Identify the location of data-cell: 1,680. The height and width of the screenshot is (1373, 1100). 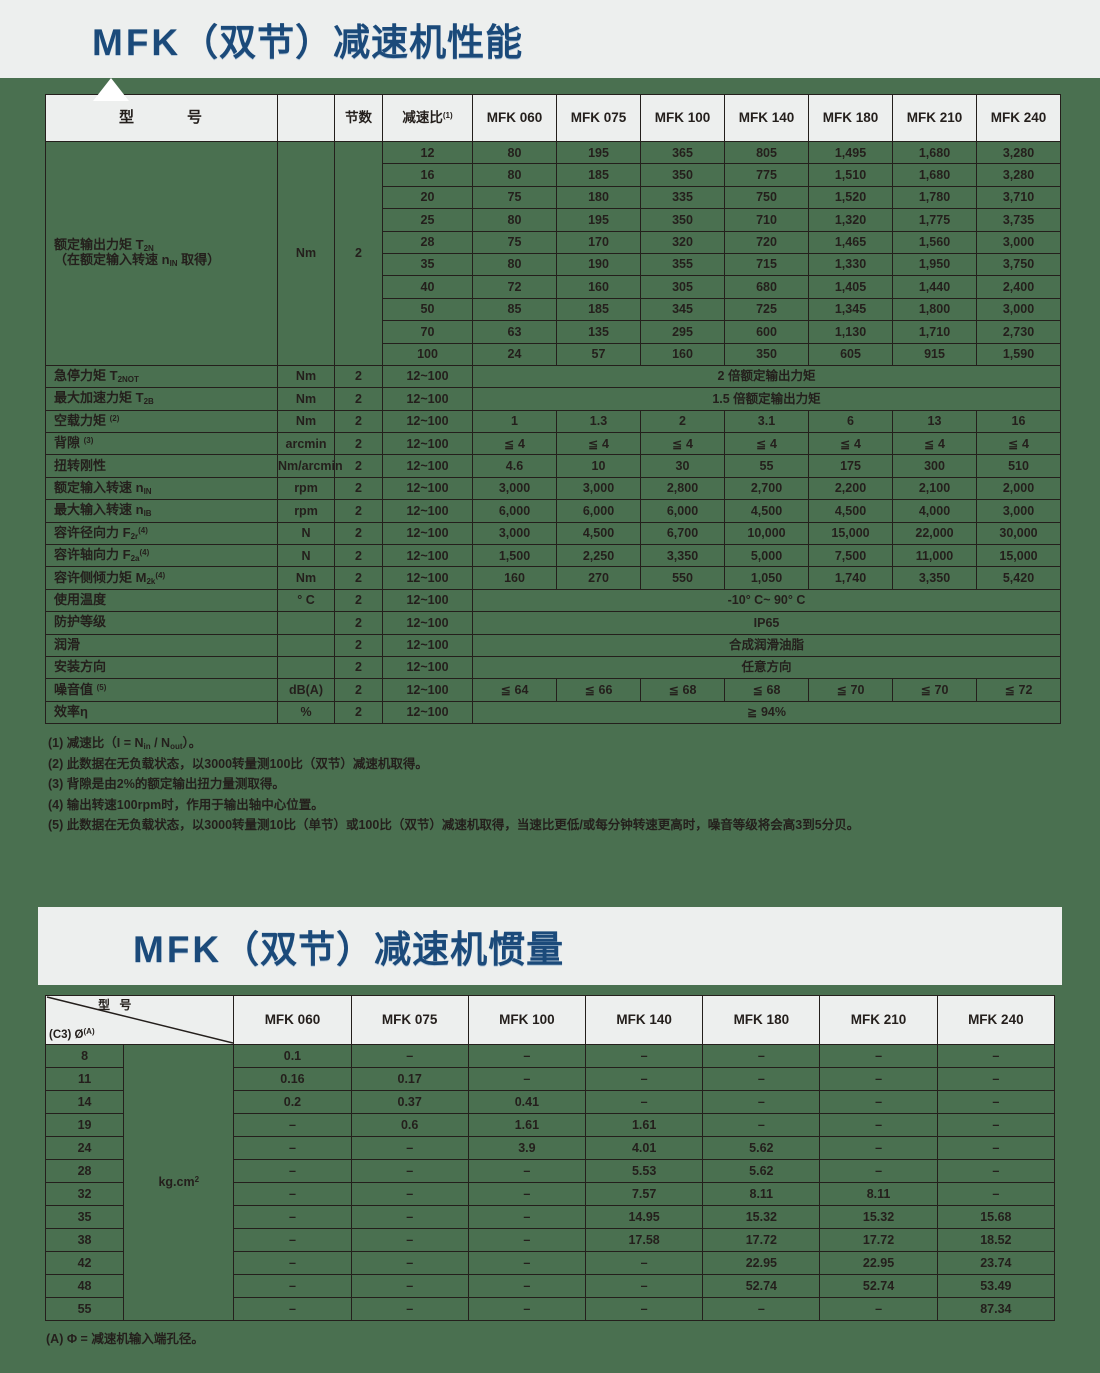
(934, 152).